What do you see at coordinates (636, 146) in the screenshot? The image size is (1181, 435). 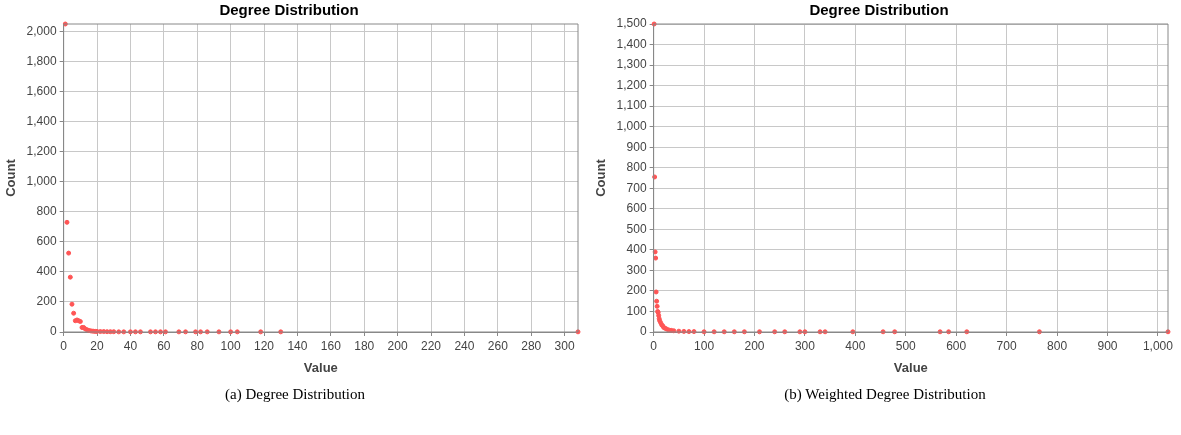 I see `y-tick-label: 900` at bounding box center [636, 146].